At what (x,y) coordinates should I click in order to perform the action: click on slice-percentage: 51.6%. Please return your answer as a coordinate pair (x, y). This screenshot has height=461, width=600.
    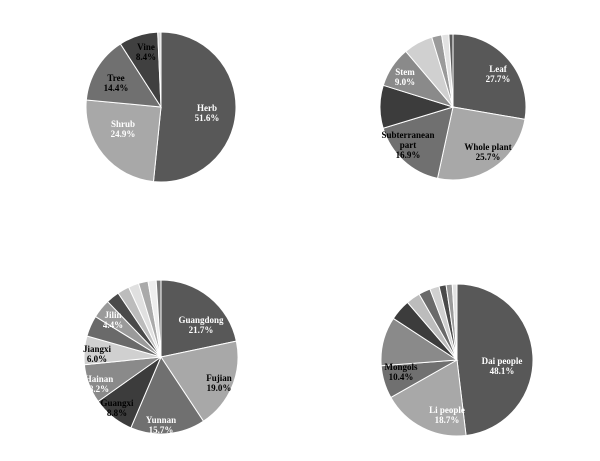
    Looking at the image, I should click on (207, 118).